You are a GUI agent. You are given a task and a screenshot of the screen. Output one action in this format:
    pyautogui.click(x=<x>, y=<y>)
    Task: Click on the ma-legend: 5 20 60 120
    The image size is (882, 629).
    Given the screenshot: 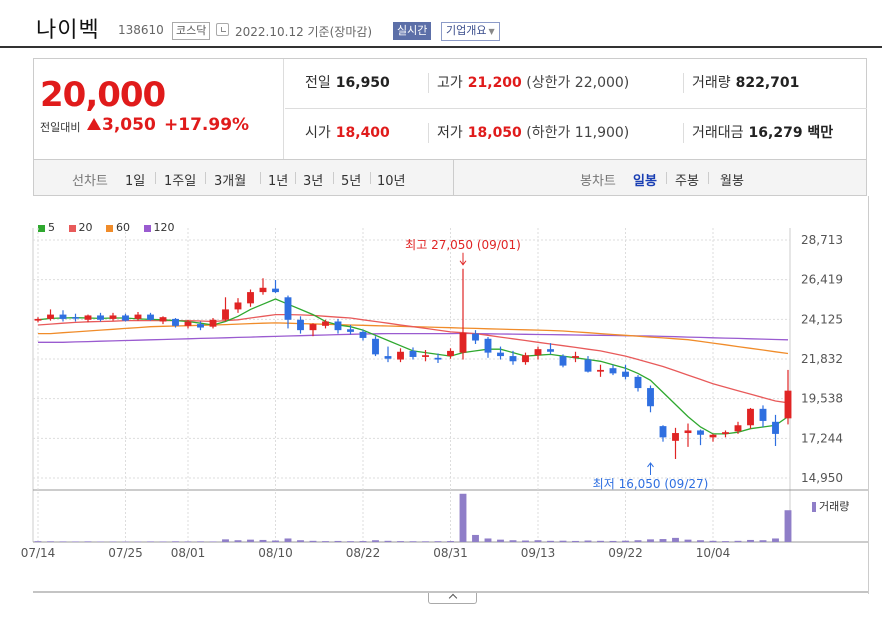 What is the action you would take?
    pyautogui.click(x=111, y=227)
    